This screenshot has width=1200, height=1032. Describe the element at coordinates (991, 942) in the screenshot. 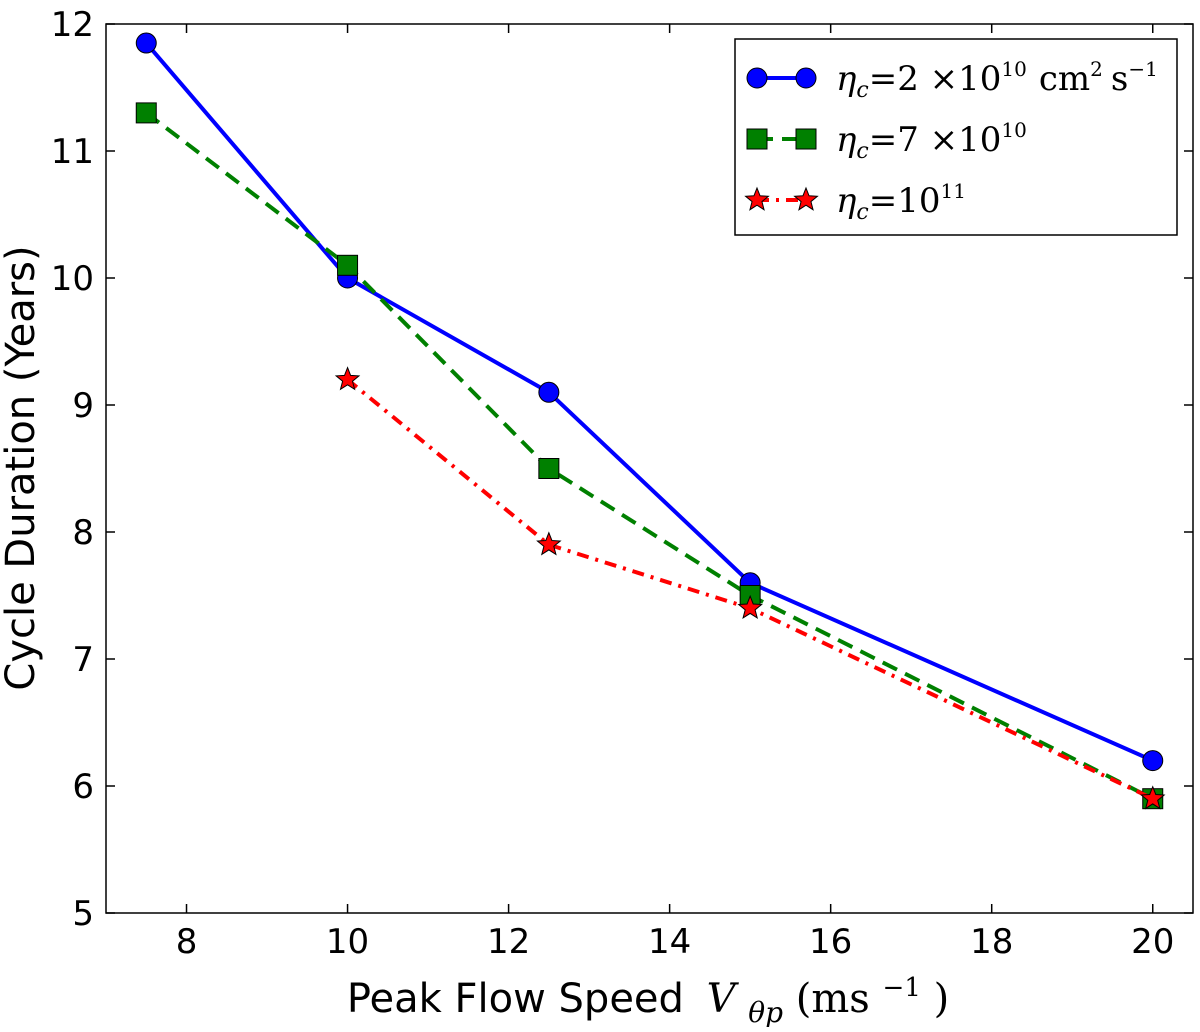

I see `x-tick-label: 18` at that location.